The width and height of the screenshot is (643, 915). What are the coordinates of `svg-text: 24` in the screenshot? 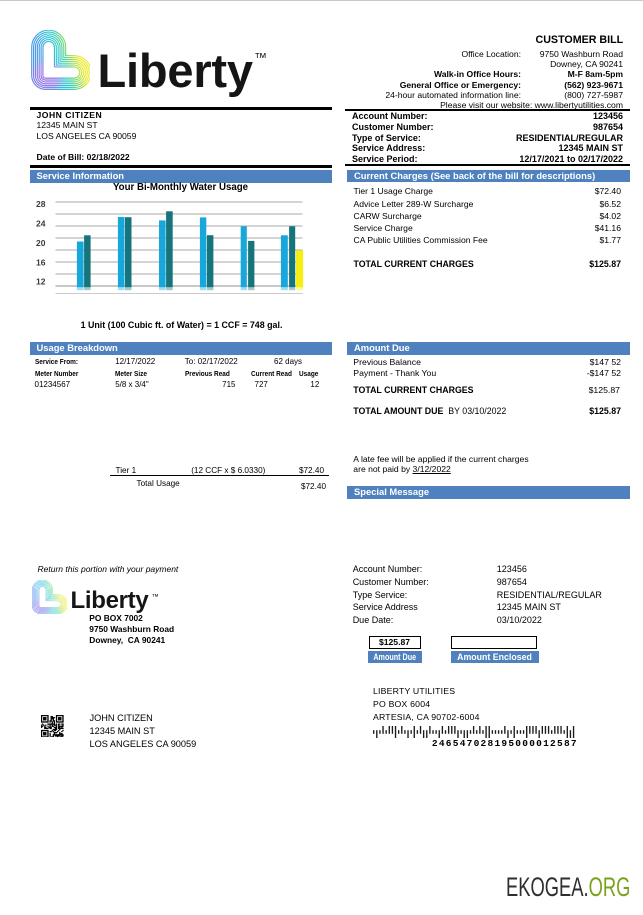 It's located at (41, 224).